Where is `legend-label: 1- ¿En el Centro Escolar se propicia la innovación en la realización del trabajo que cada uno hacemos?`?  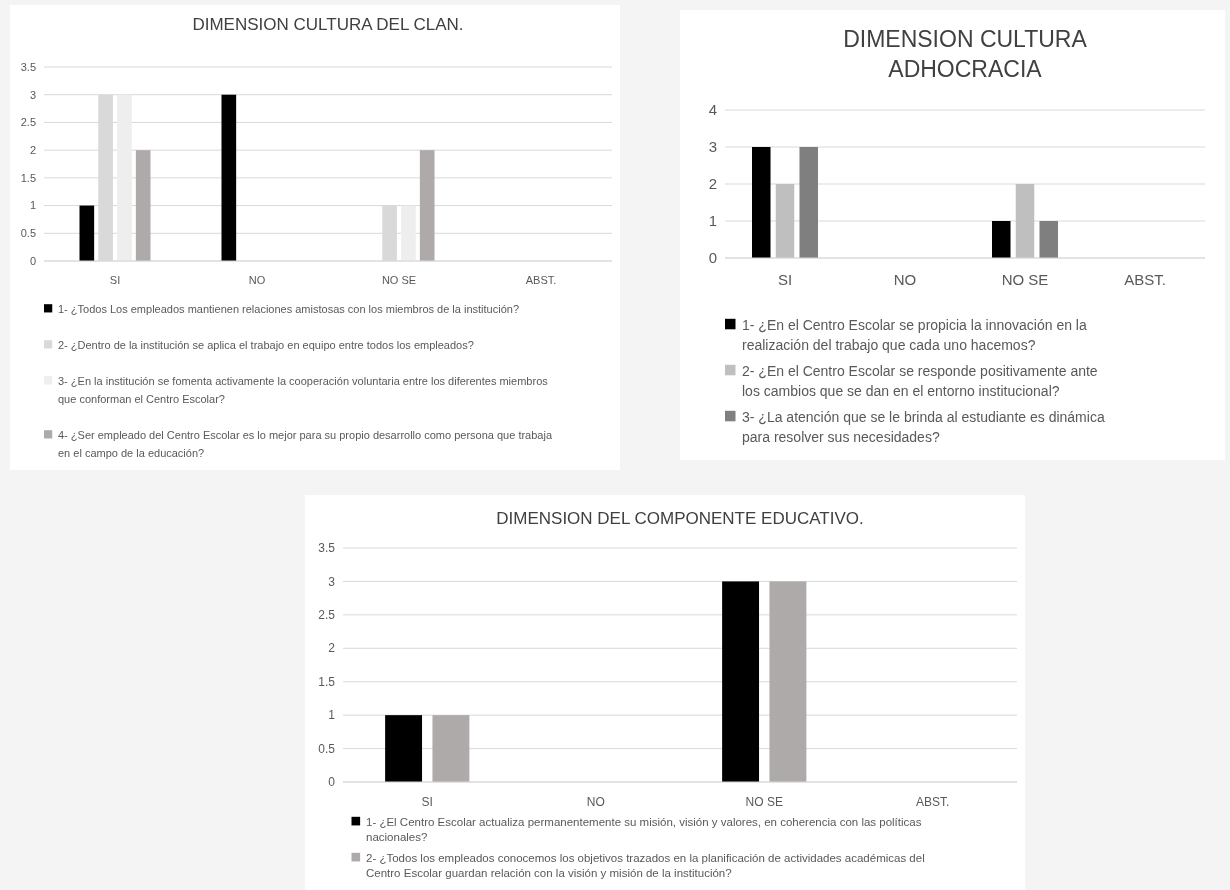 legend-label: 1- ¿En el Centro Escolar se propicia la innovación en la realización del trabajo que cada uno hacemos? is located at coordinates (914, 335).